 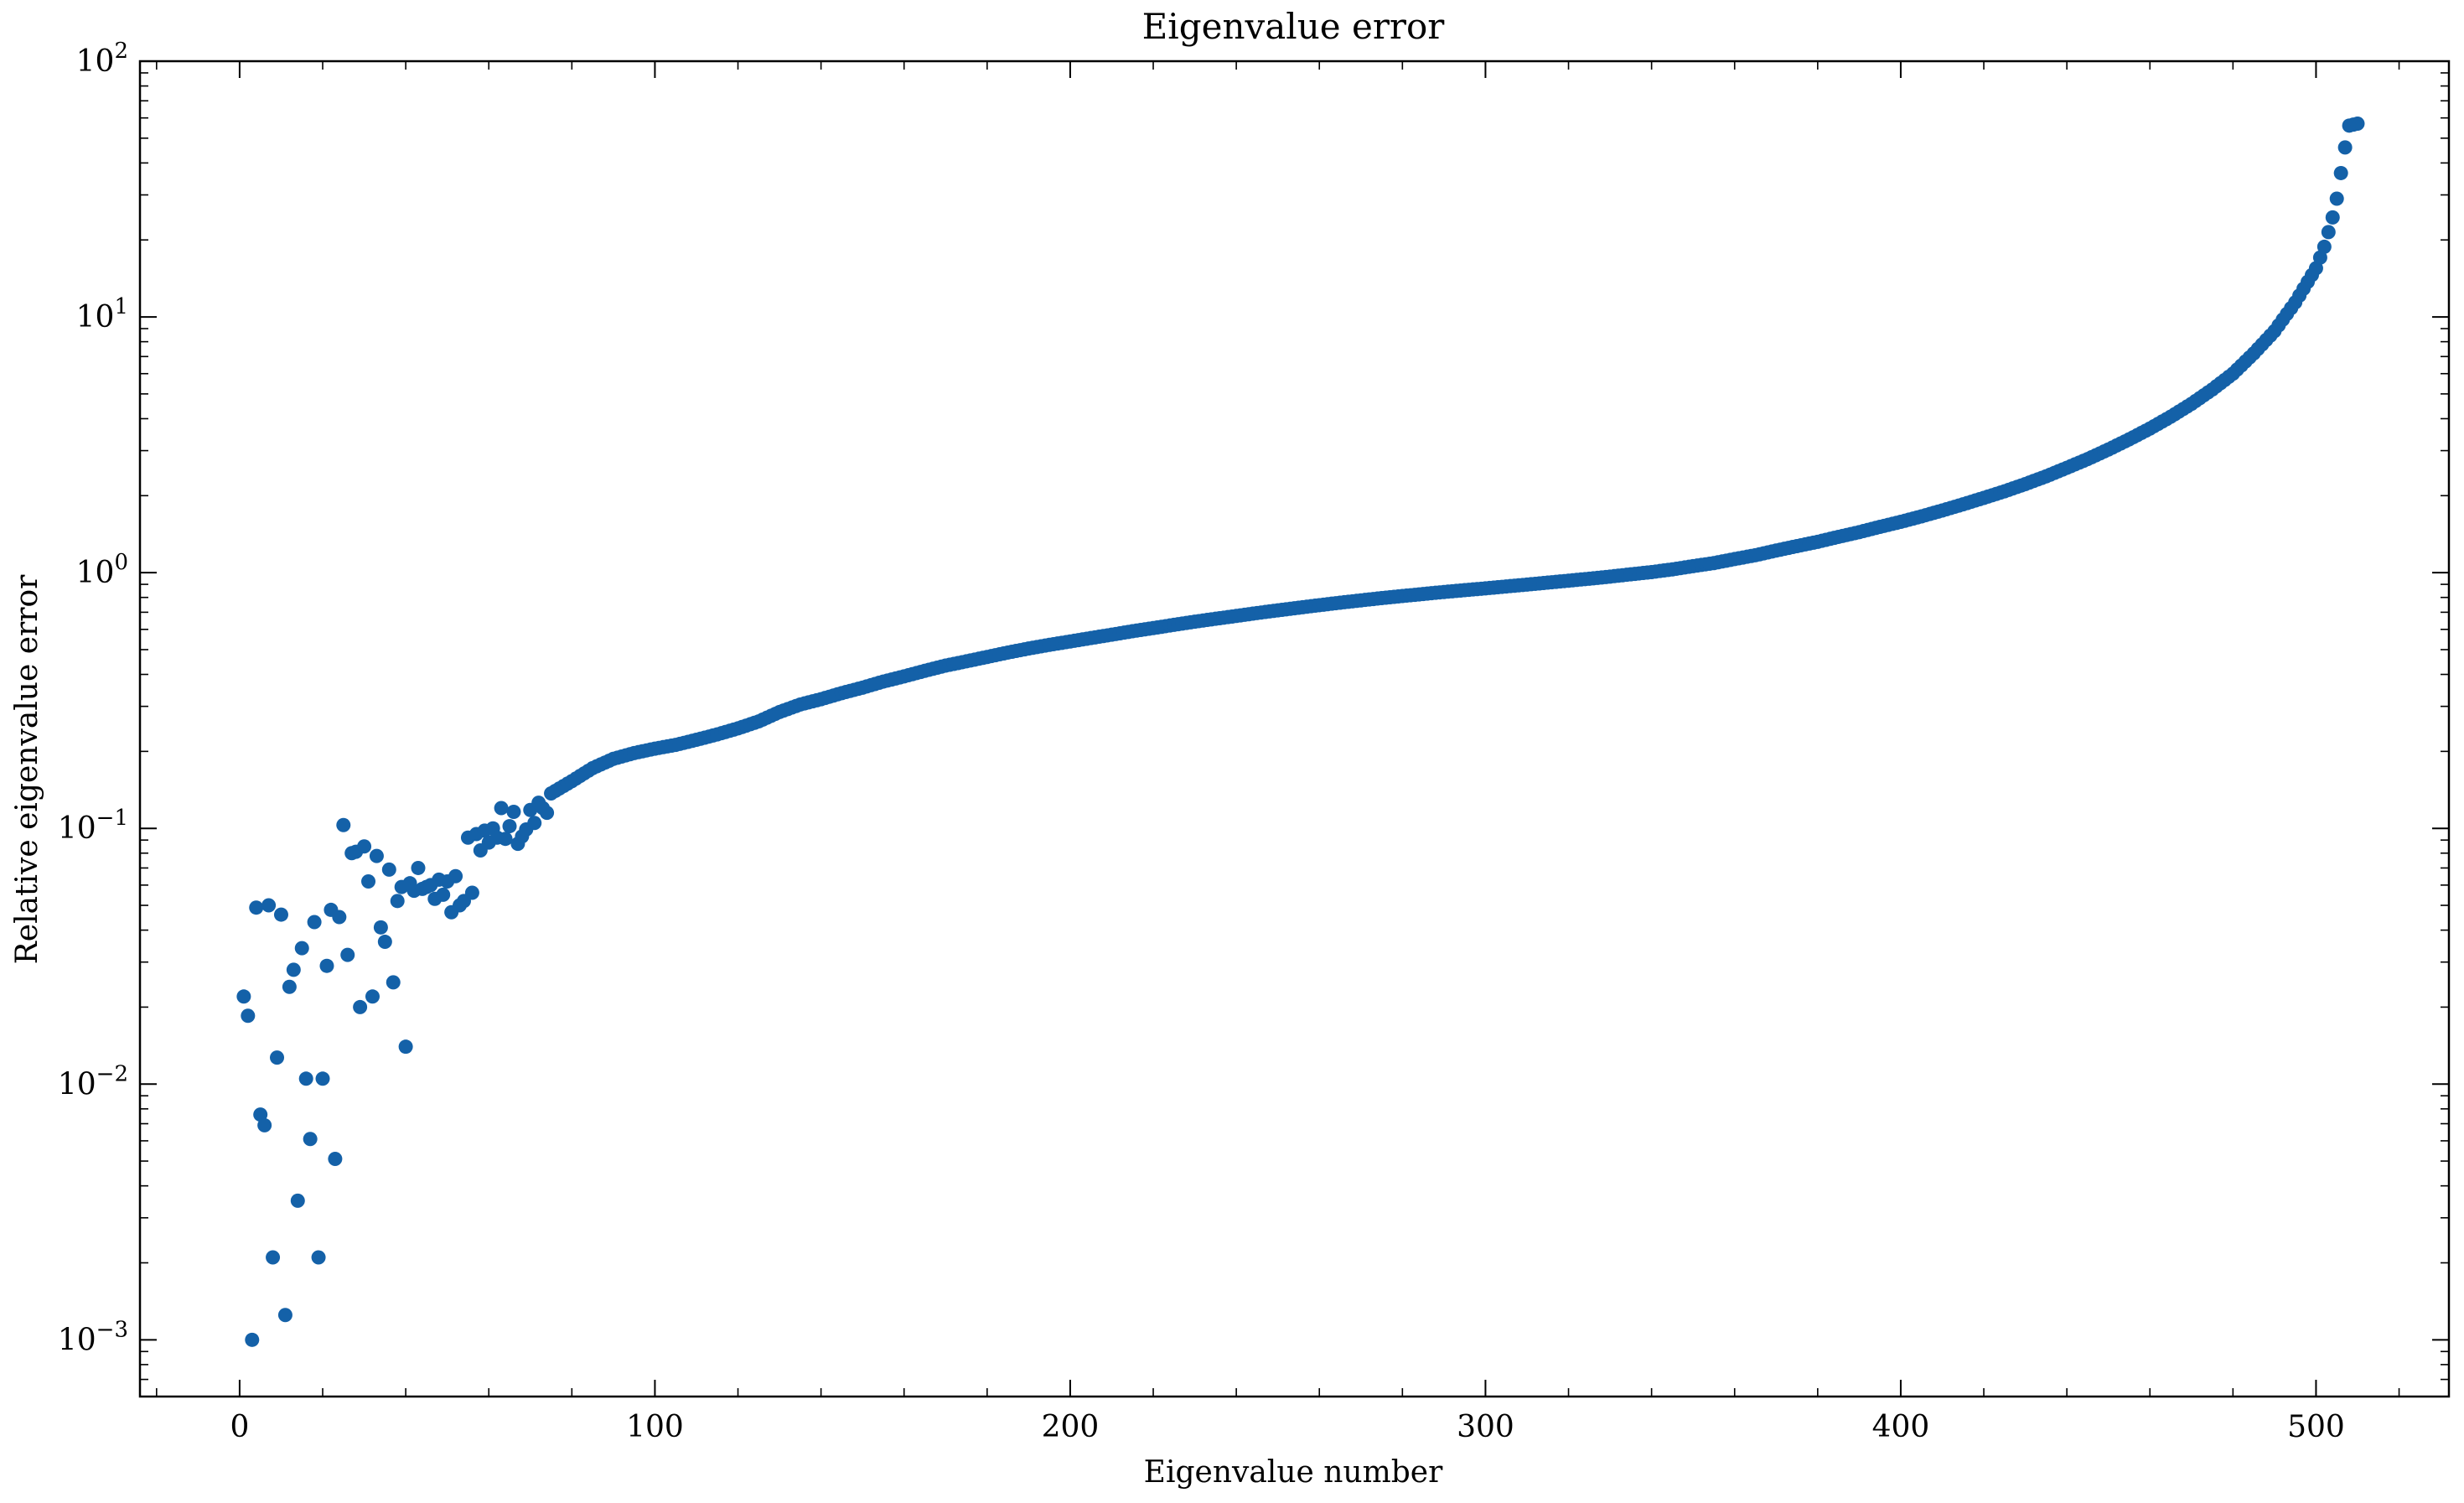 What do you see at coordinates (93, 1337) in the screenshot?
I see `y-tick-label: 10⁻³` at bounding box center [93, 1337].